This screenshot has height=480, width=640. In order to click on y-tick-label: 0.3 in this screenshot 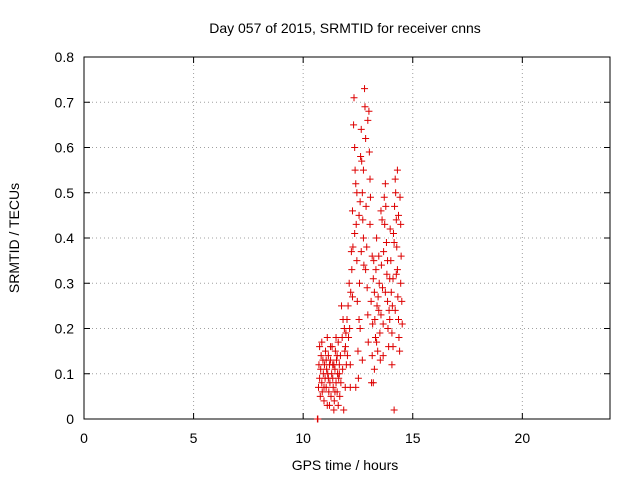, I will do `click(65, 283)`.